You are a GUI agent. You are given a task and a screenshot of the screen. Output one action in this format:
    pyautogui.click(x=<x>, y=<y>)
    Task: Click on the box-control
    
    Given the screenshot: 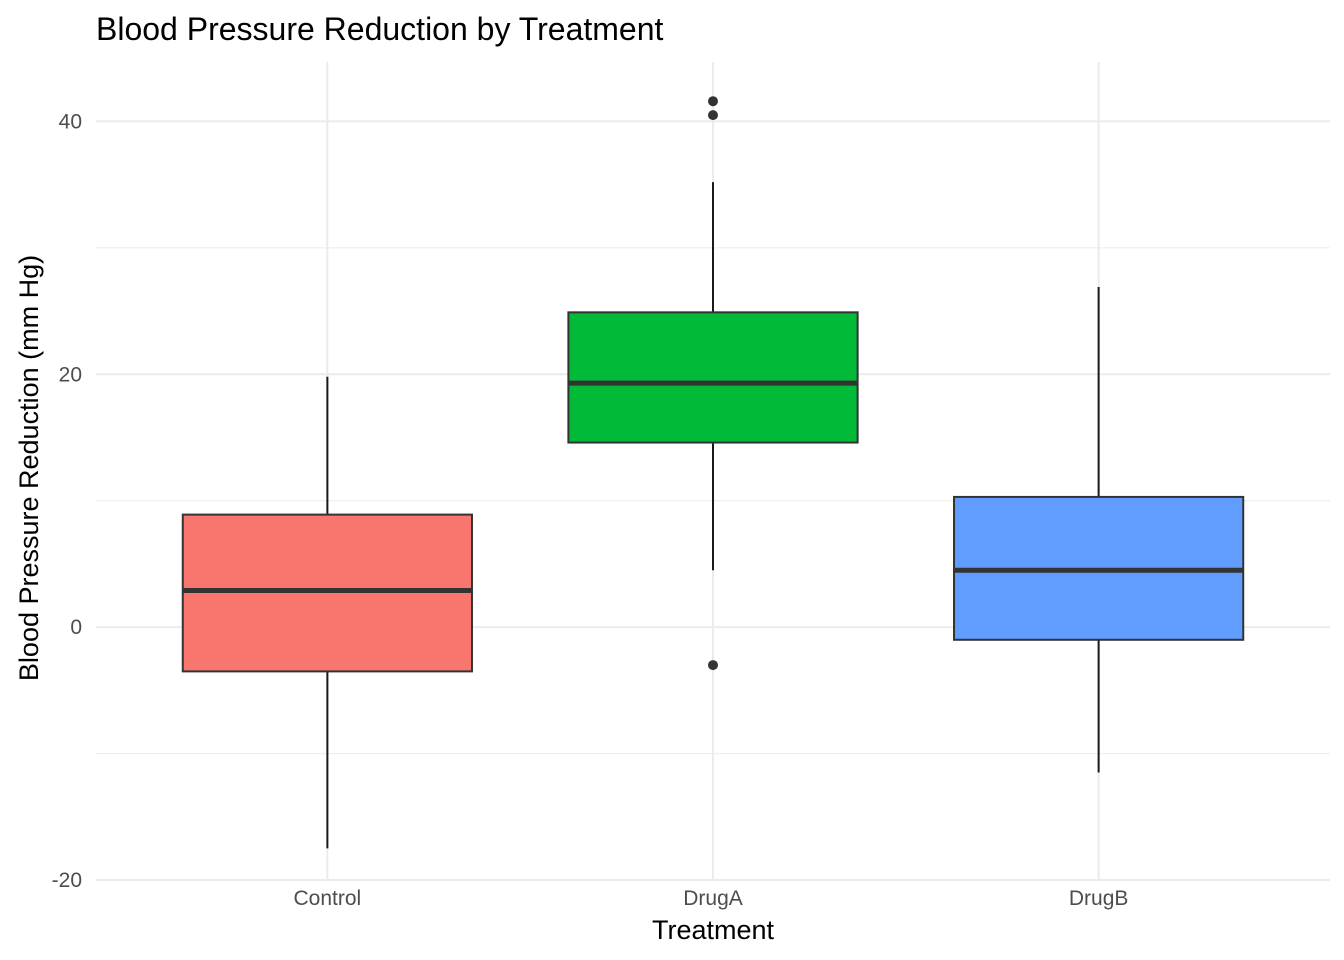 What is the action you would take?
    pyautogui.click(x=327, y=612)
    